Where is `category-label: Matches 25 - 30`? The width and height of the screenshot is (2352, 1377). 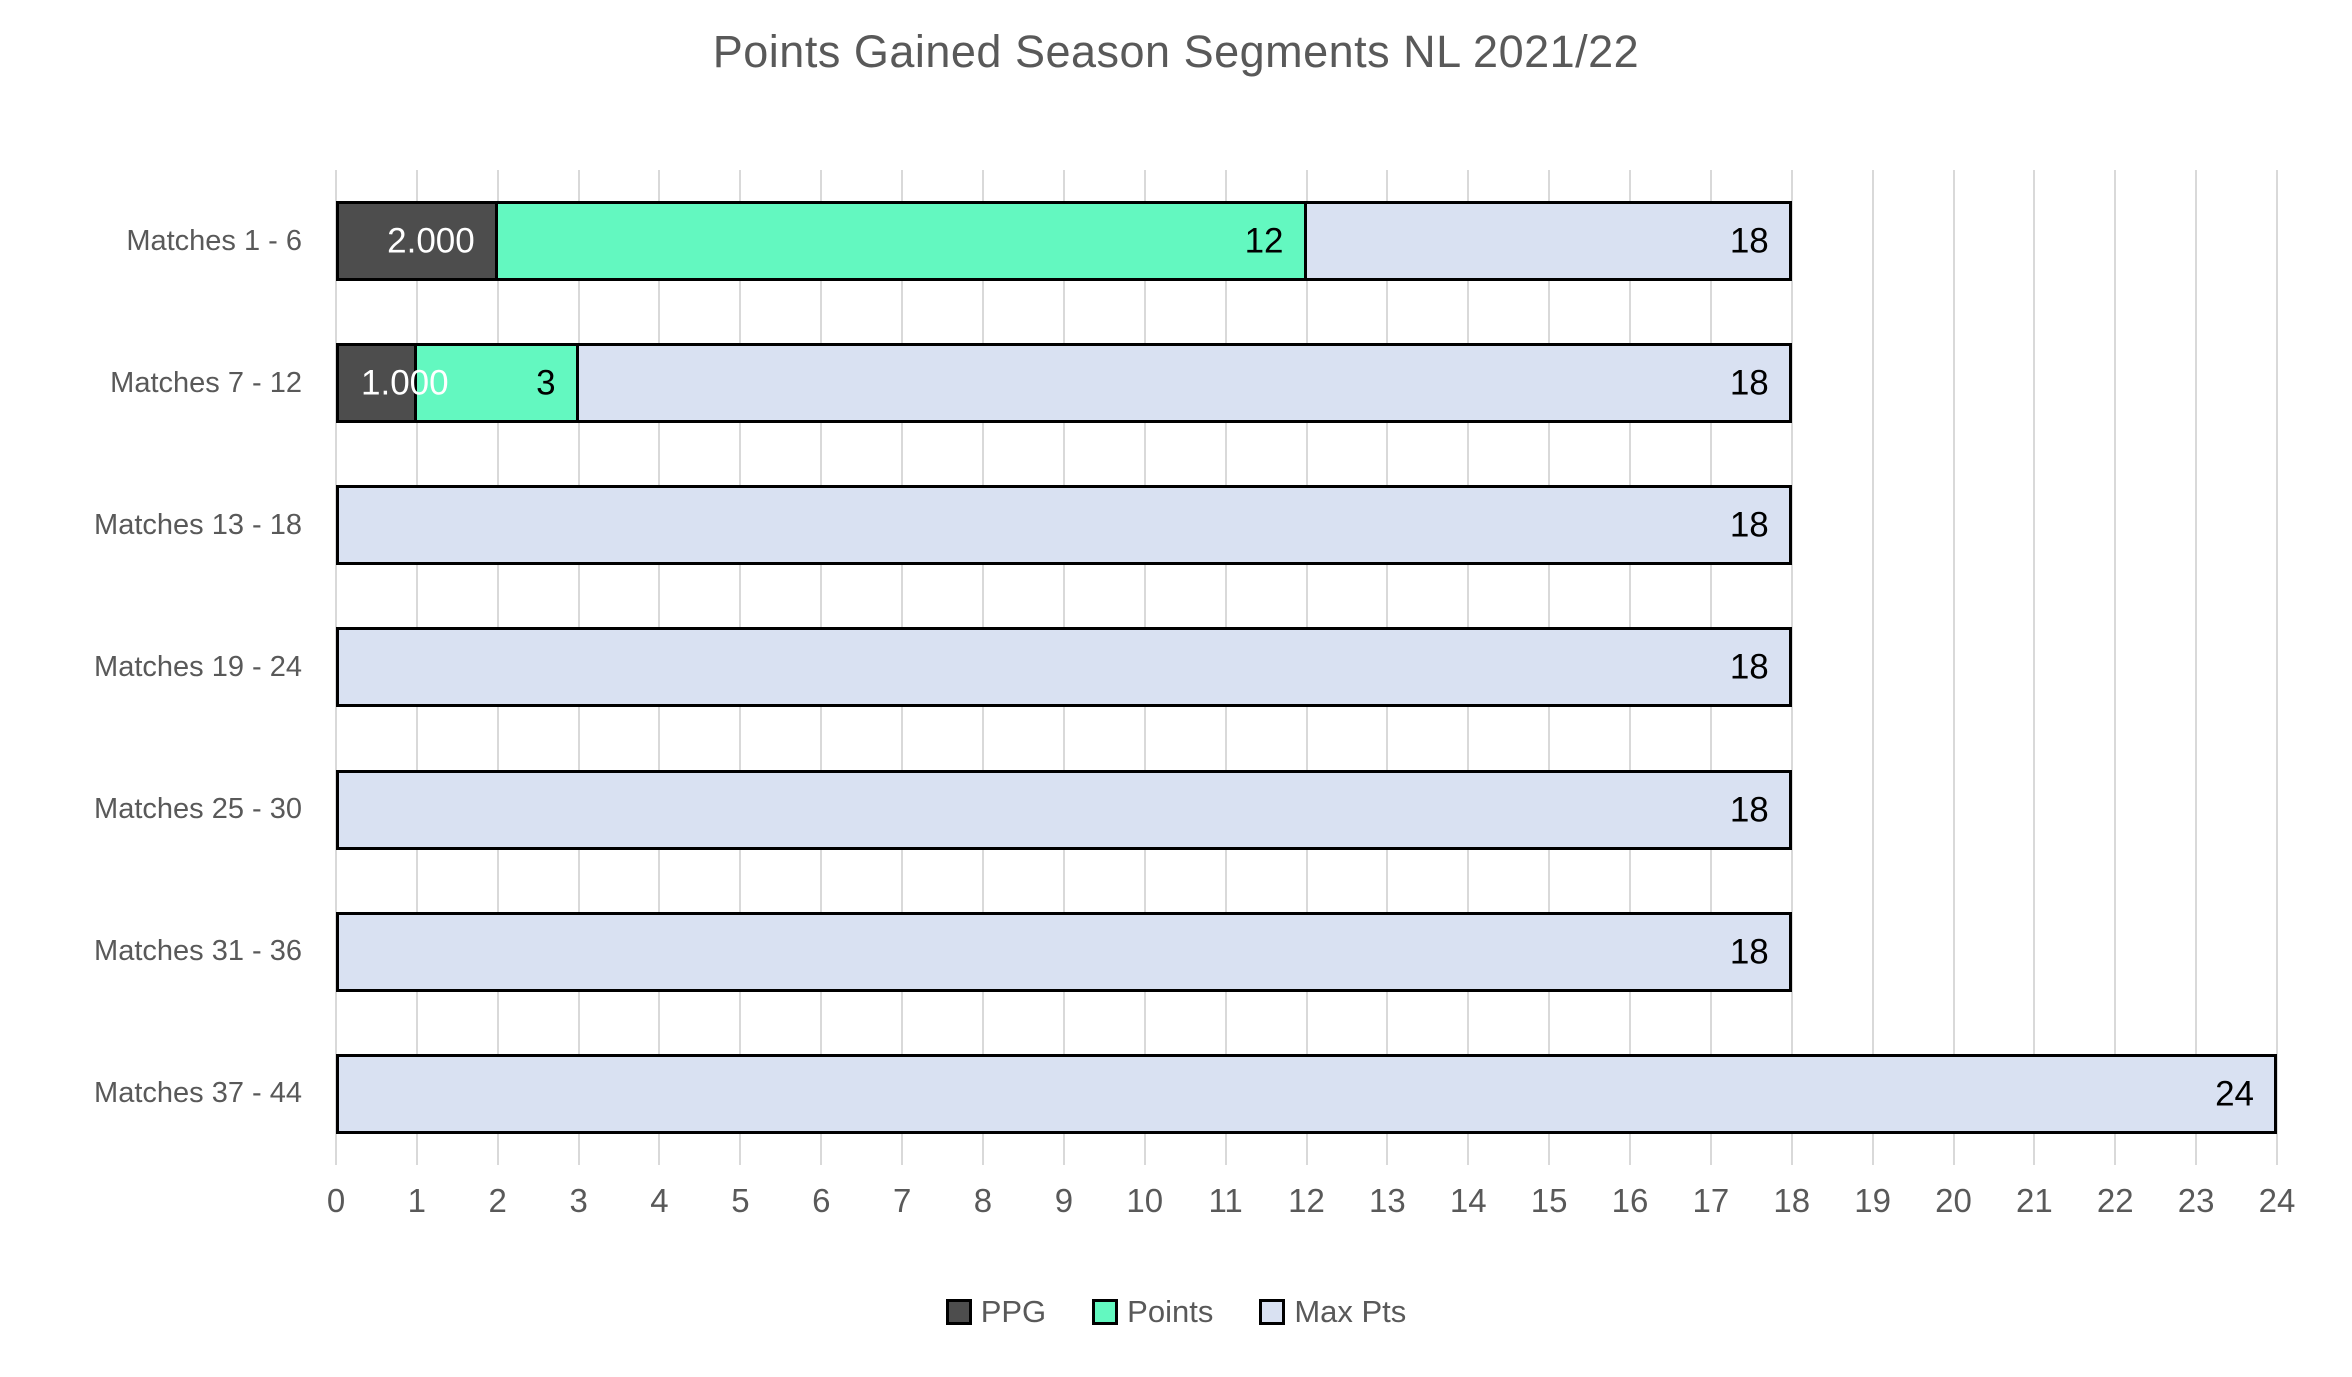 category-label: Matches 25 - 30 is located at coordinates (198, 809).